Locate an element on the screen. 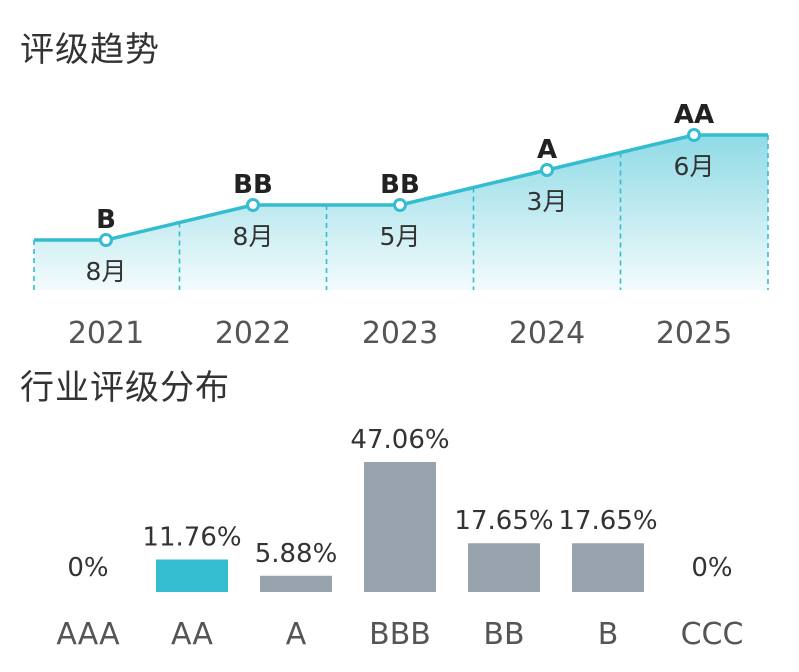 This screenshot has height=672, width=799. trend-year-tick: 2023 is located at coordinates (400, 333).